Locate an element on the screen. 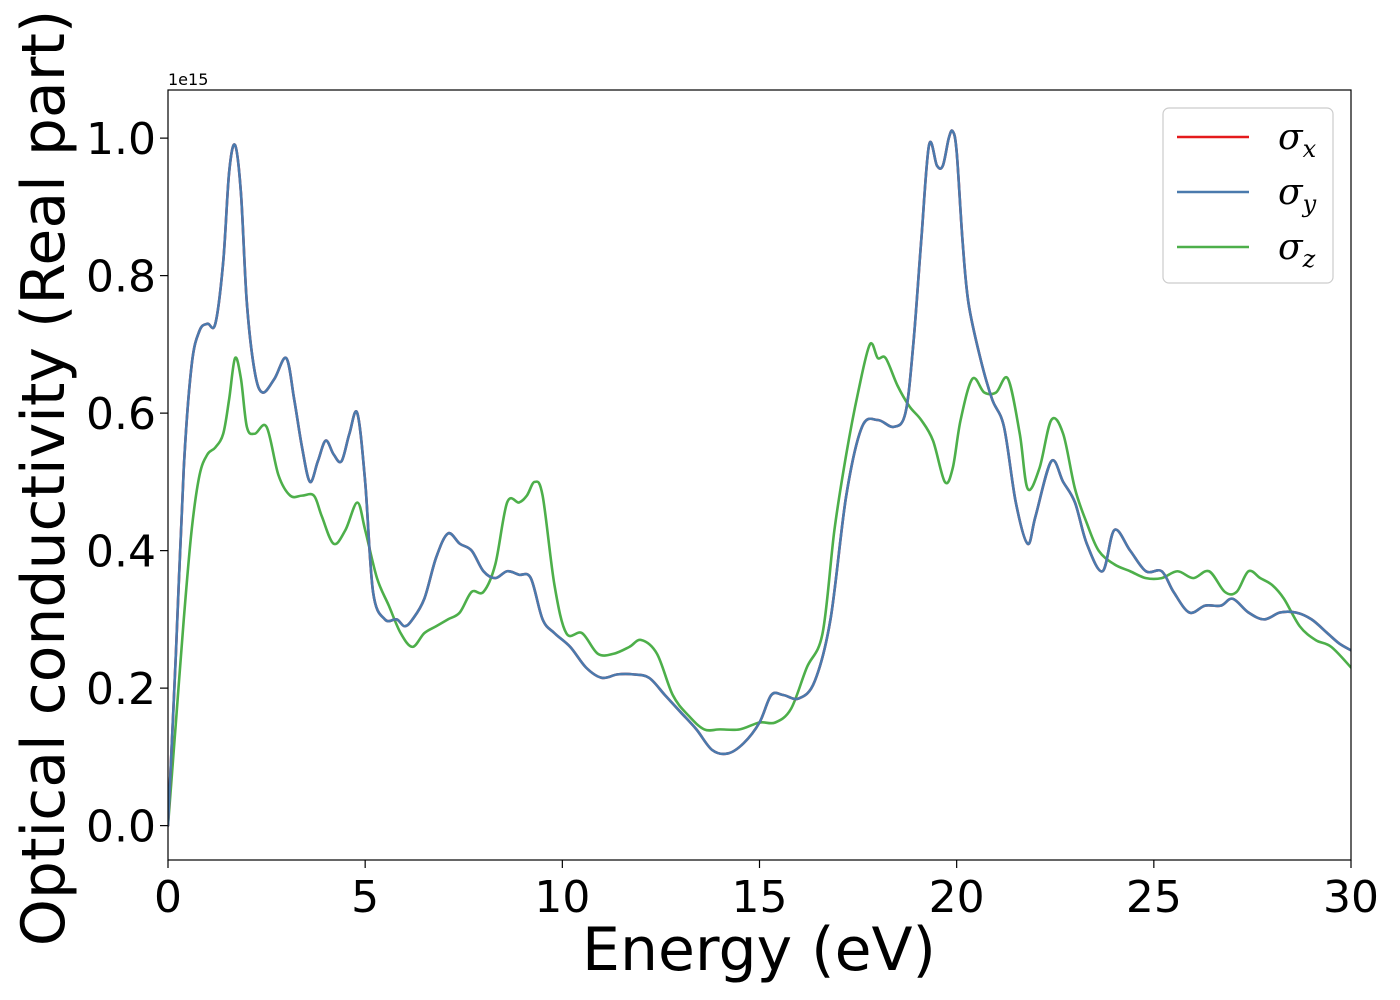 This screenshot has height=1000, width=1400. x-tick-label: 30 is located at coordinates (1351, 897).